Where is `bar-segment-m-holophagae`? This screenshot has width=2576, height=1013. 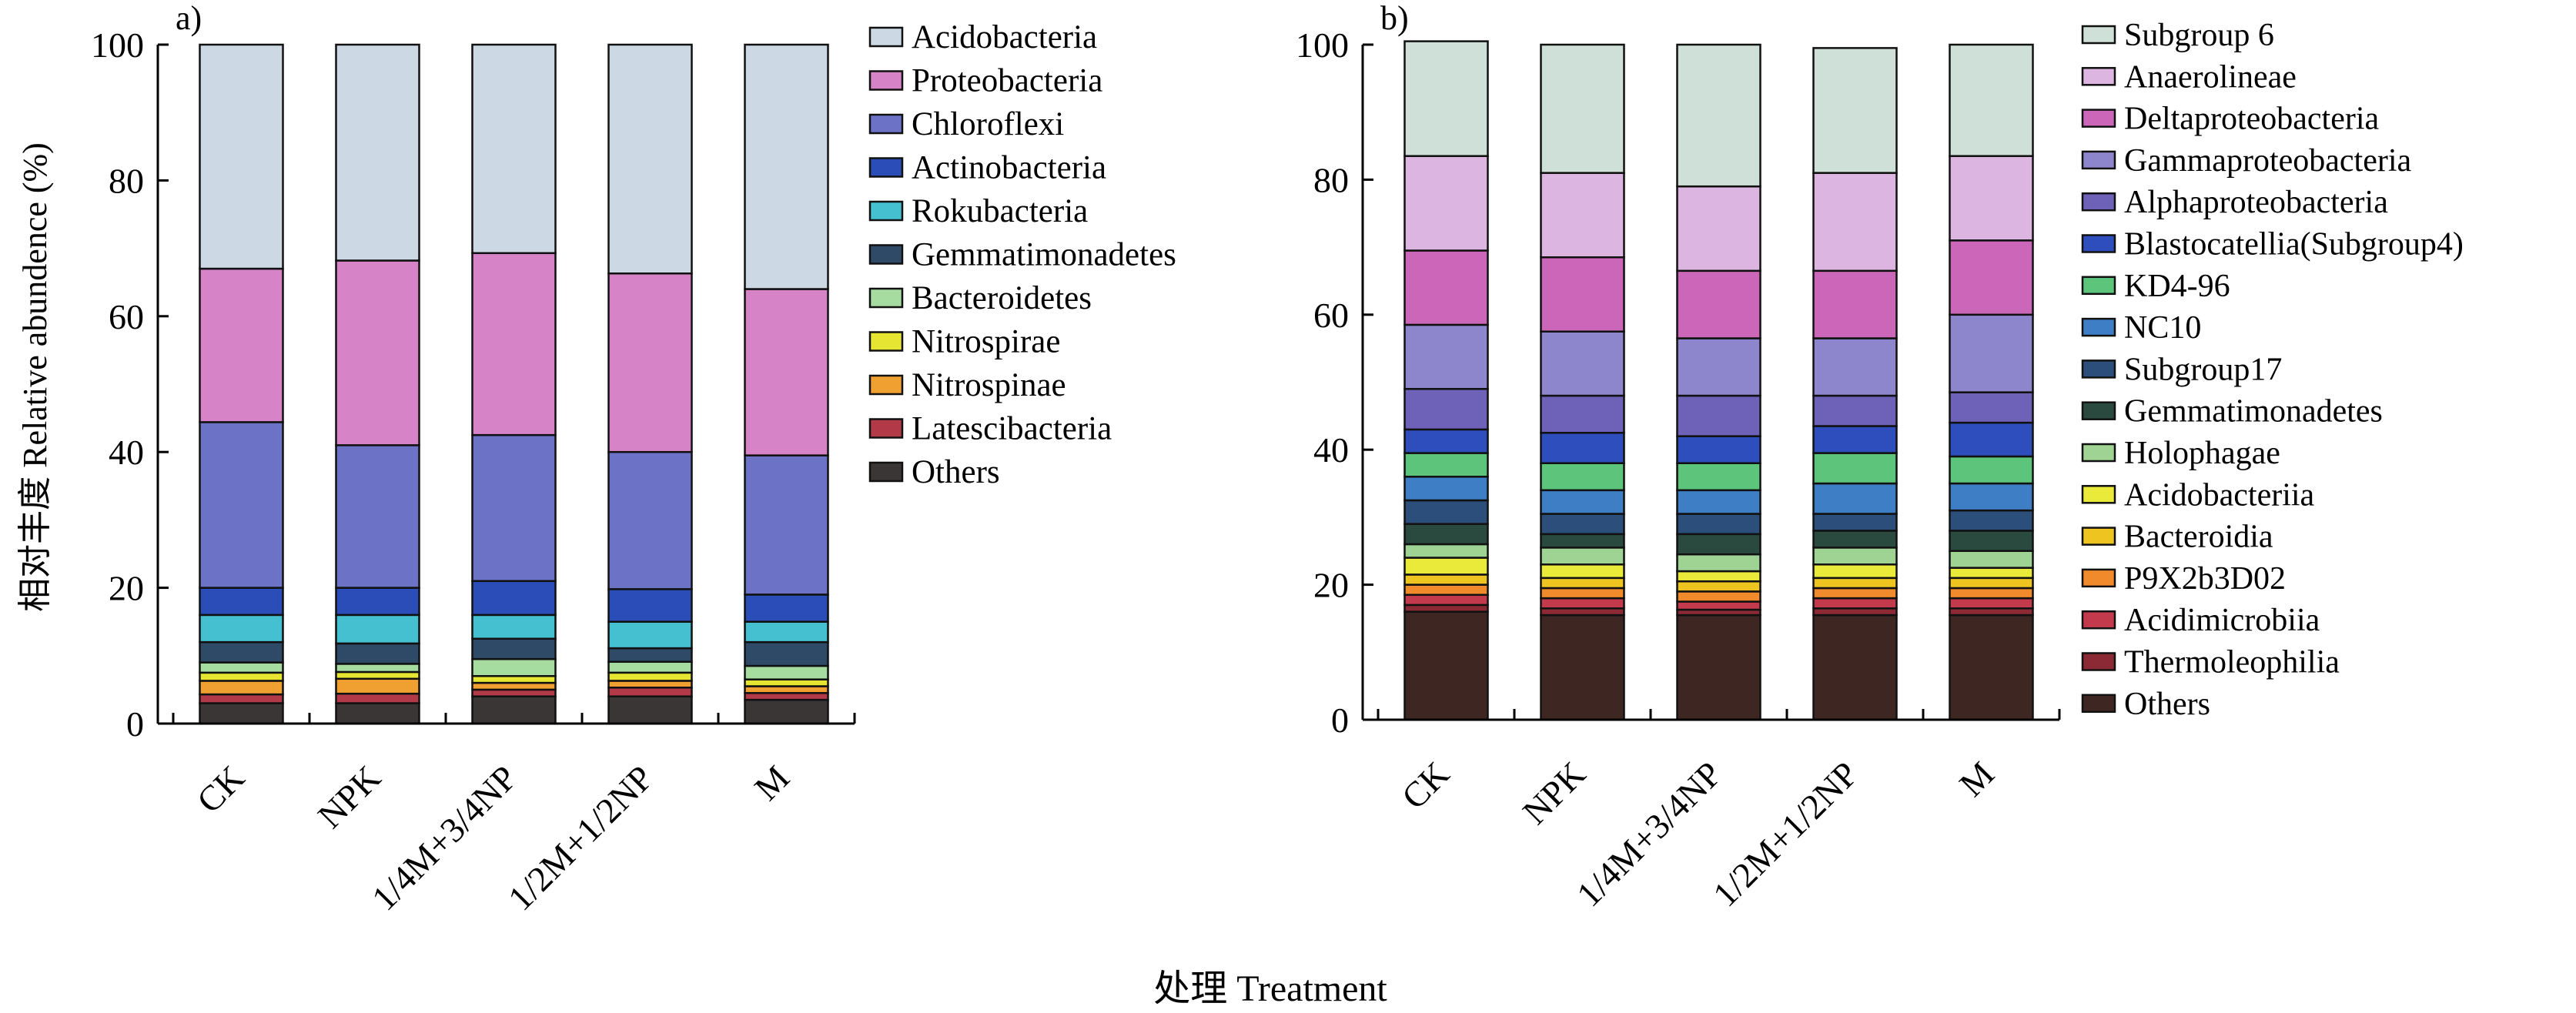
bar-segment-m-holophagae is located at coordinates (1992, 559).